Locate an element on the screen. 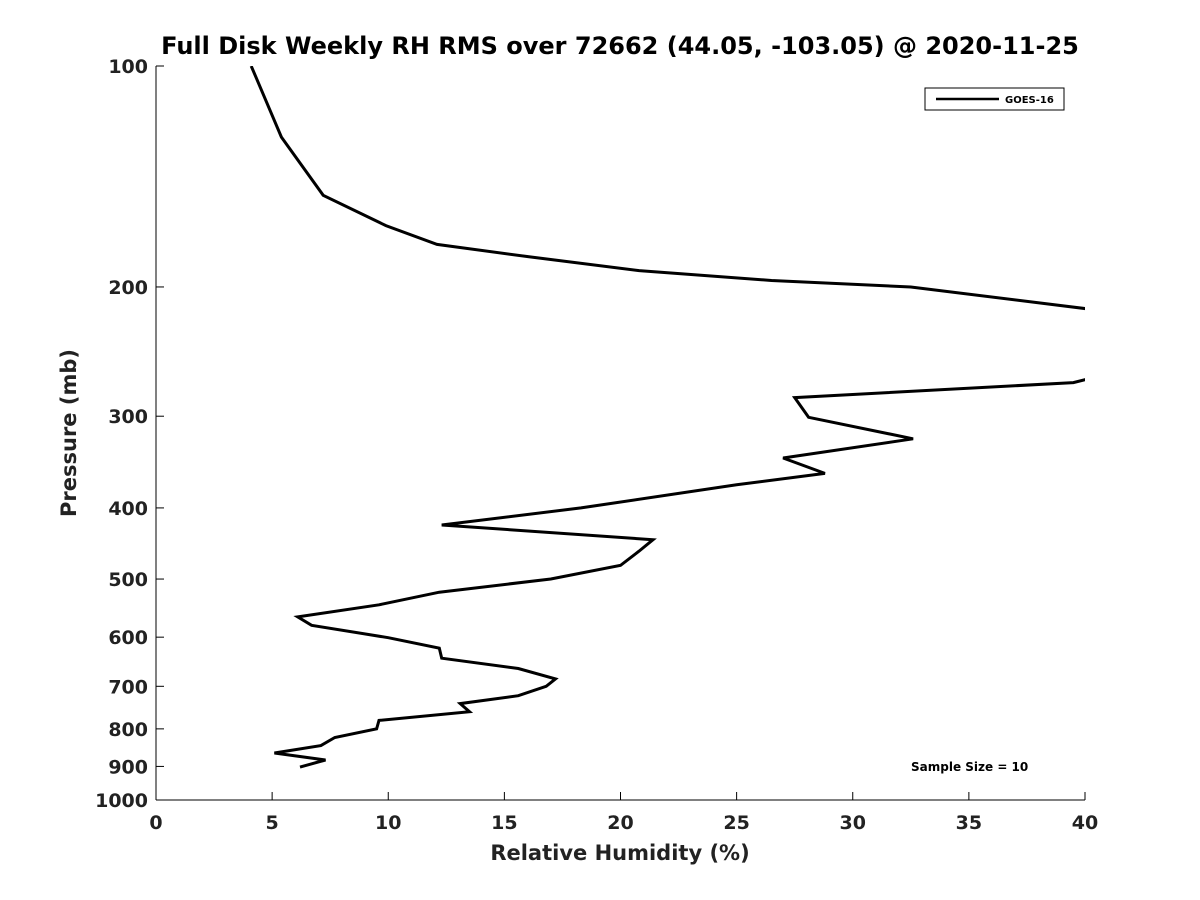  x-tick-label: 15 is located at coordinates (504, 823).